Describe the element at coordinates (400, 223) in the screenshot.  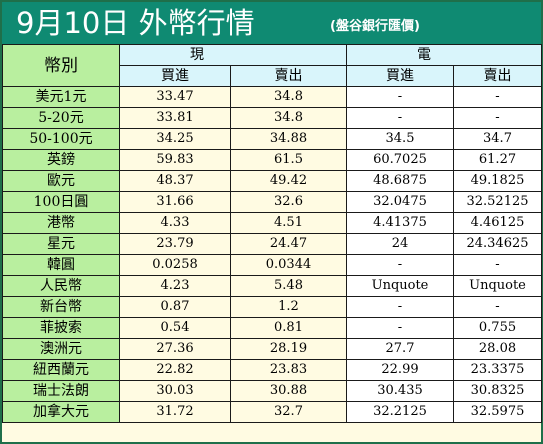
I see `tt-buy-cell: 4.41375` at that location.